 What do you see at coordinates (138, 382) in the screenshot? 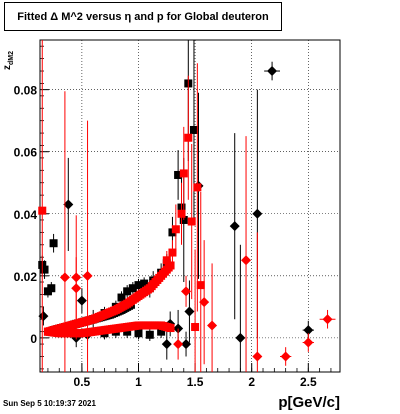
I see `x-tick-label: 1` at bounding box center [138, 382].